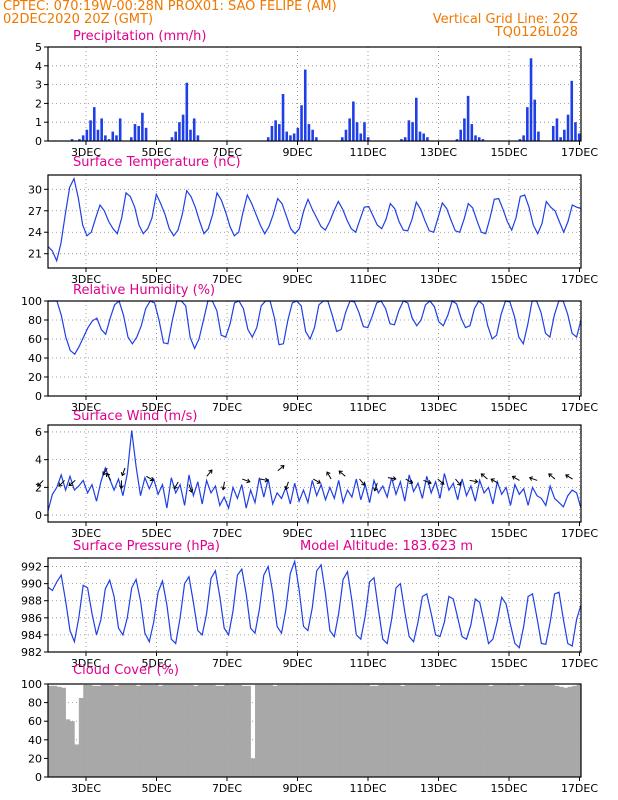  I want to click on cloud-ytick-label: 80, so click(35, 703).